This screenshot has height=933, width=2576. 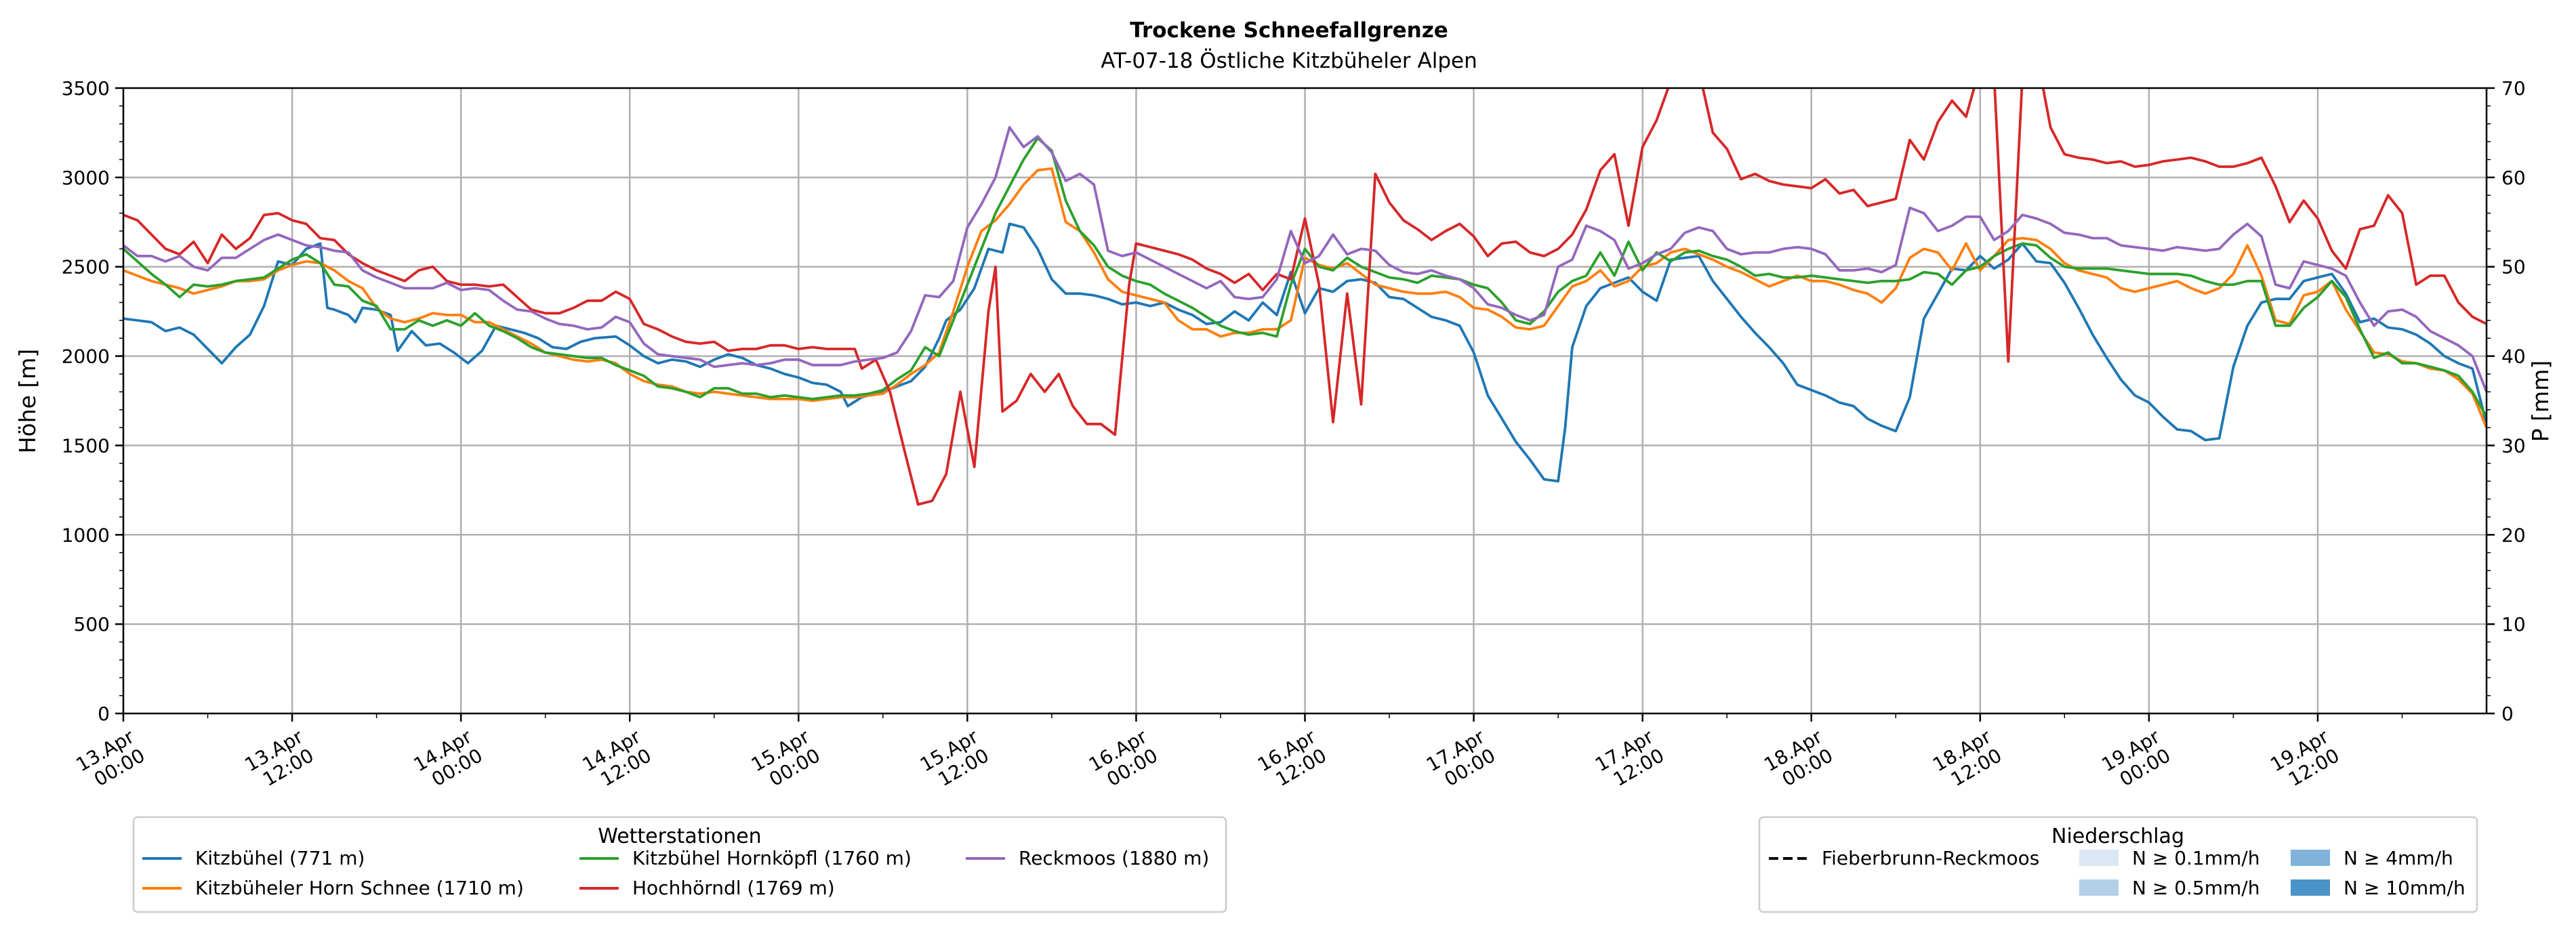 I want to click on y2-tick-label: 70, so click(x=2514, y=88).